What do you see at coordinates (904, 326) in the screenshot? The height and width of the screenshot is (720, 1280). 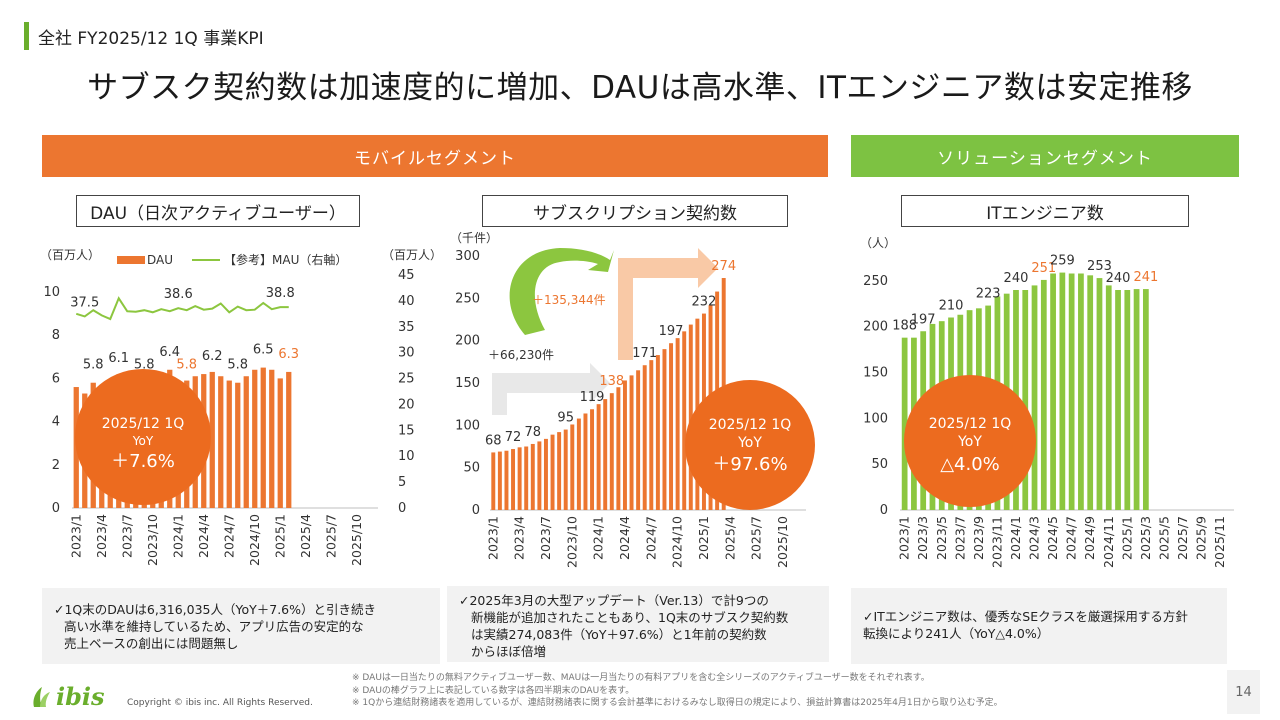 I see `it-data-label: 188` at bounding box center [904, 326].